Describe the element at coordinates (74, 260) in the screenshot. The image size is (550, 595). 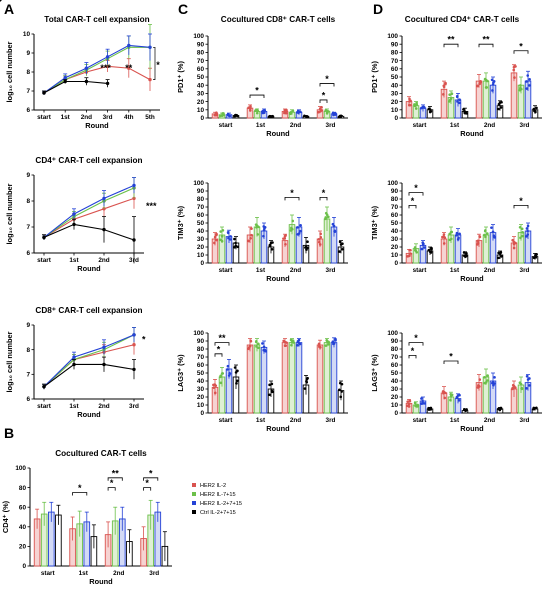
I see `chart-a2-xtick-label: 1st` at that location.